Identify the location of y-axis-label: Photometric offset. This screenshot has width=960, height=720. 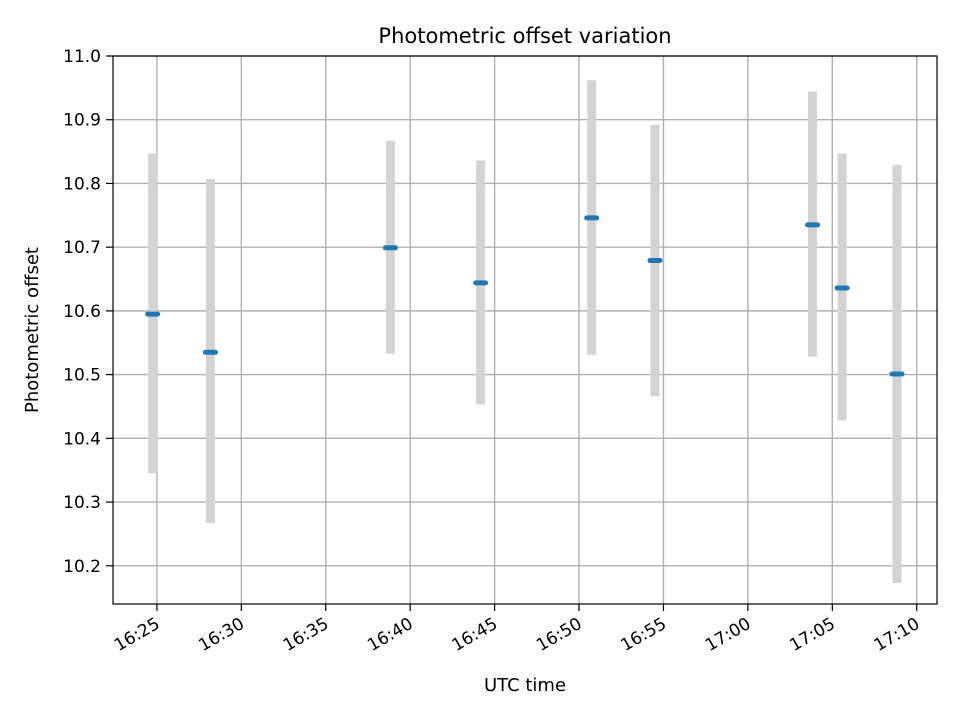
(32, 330).